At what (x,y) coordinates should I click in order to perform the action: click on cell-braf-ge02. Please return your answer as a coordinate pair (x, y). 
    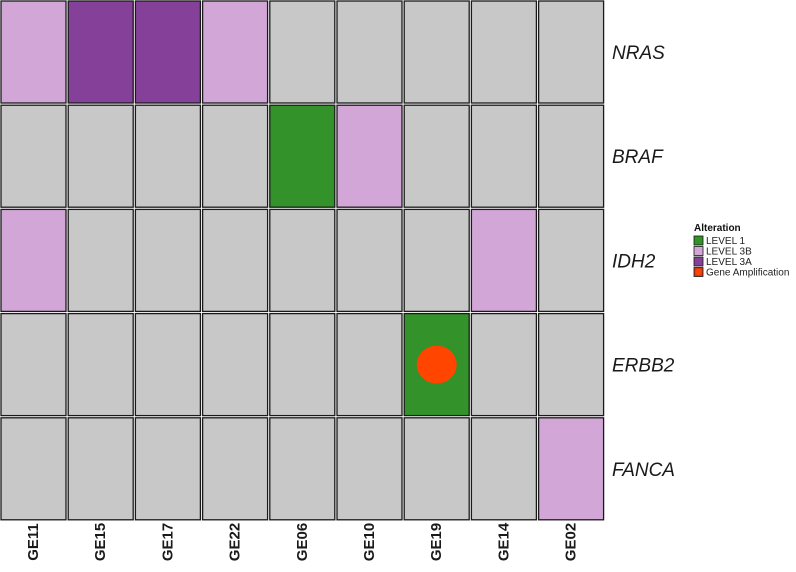
    Looking at the image, I should click on (571, 156).